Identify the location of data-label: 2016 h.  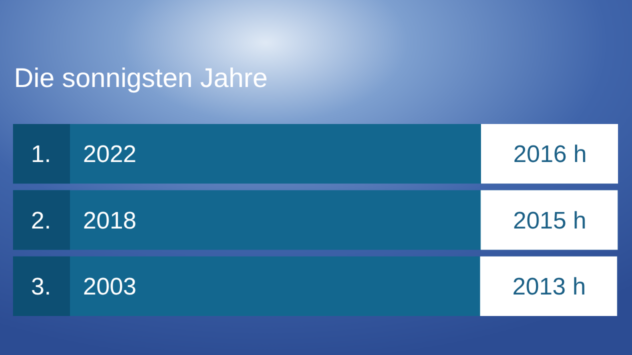
(550, 154).